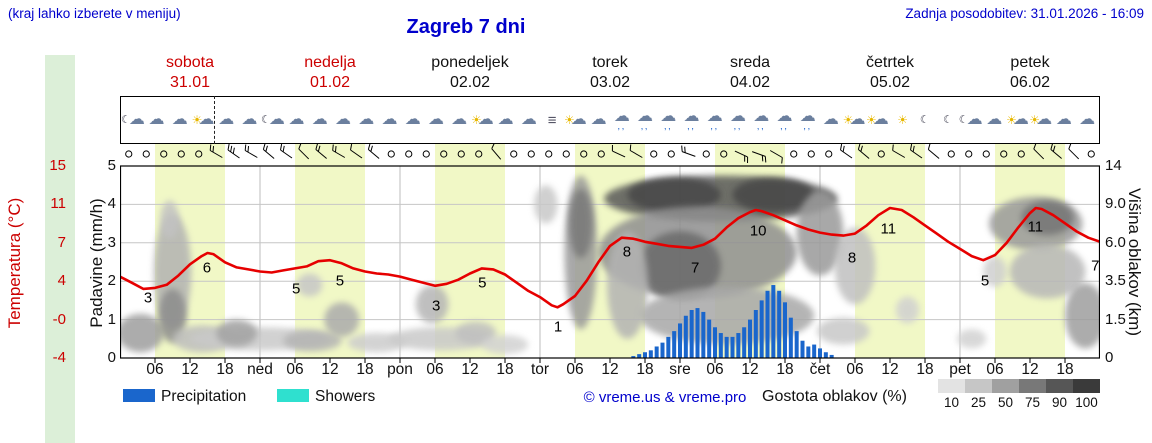  What do you see at coordinates (436, 306) in the screenshot?
I see `temperature-value-label: 3` at bounding box center [436, 306].